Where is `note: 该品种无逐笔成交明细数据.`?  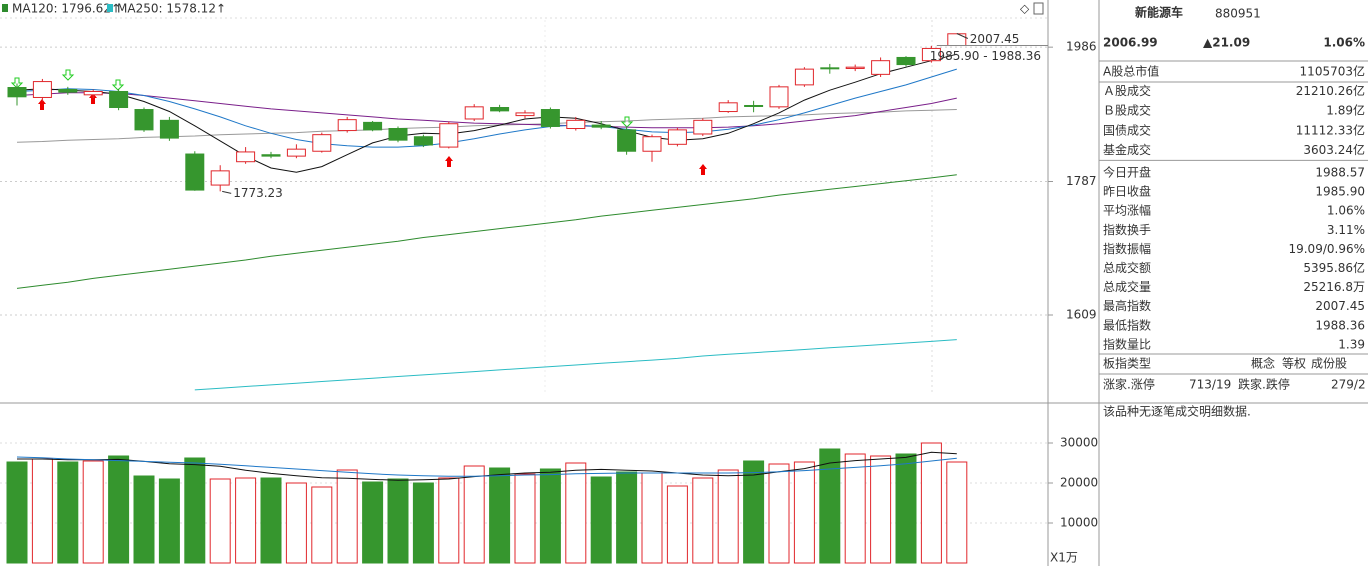 note: 该品种无逐笔成交明细数据. is located at coordinates (1177, 411).